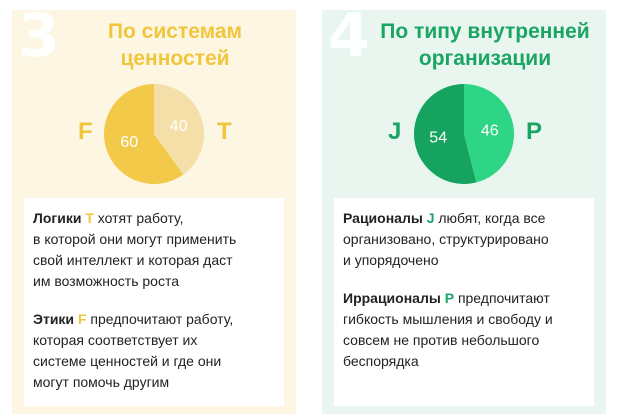 Image resolution: width=620 pixels, height=418 pixels. I want to click on paragraph-line-2: в которой они могут применить, so click(135, 239).